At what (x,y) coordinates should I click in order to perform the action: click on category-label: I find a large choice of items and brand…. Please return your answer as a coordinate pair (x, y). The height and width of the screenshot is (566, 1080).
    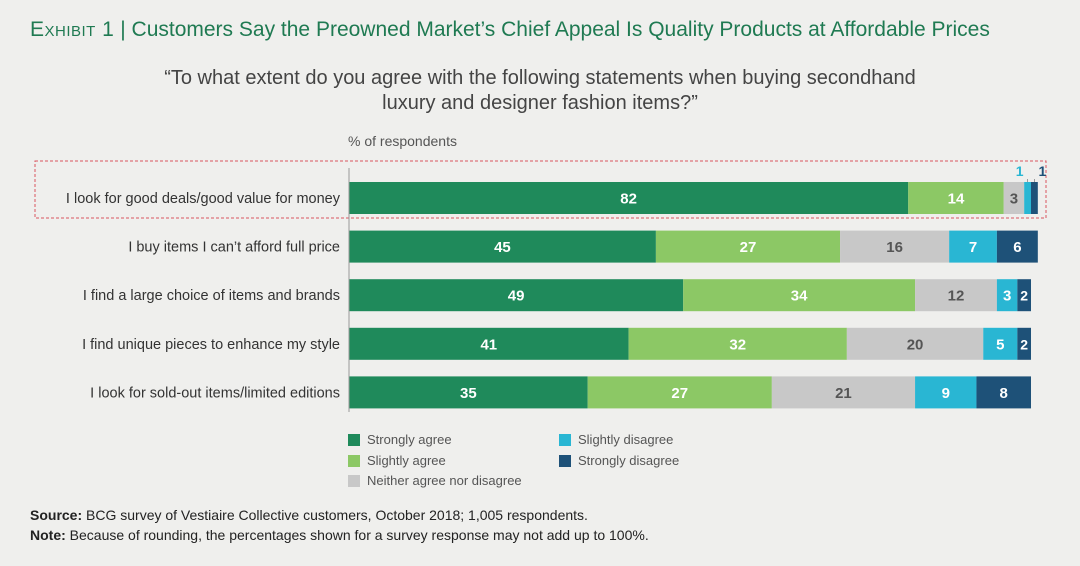
    Looking at the image, I should click on (211, 296).